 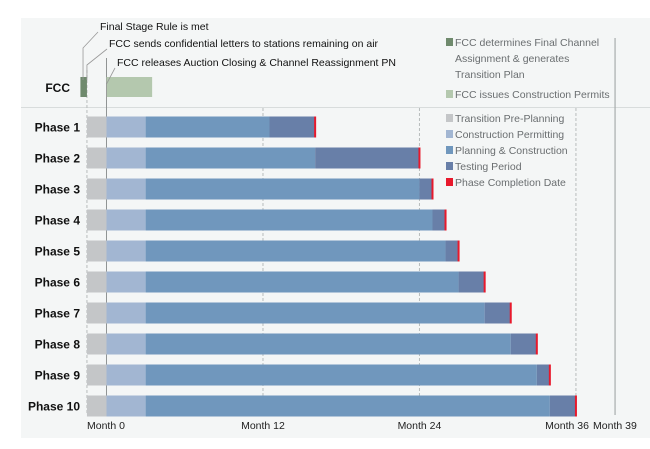 I want to click on phase-label: Phase 2, so click(x=58, y=159).